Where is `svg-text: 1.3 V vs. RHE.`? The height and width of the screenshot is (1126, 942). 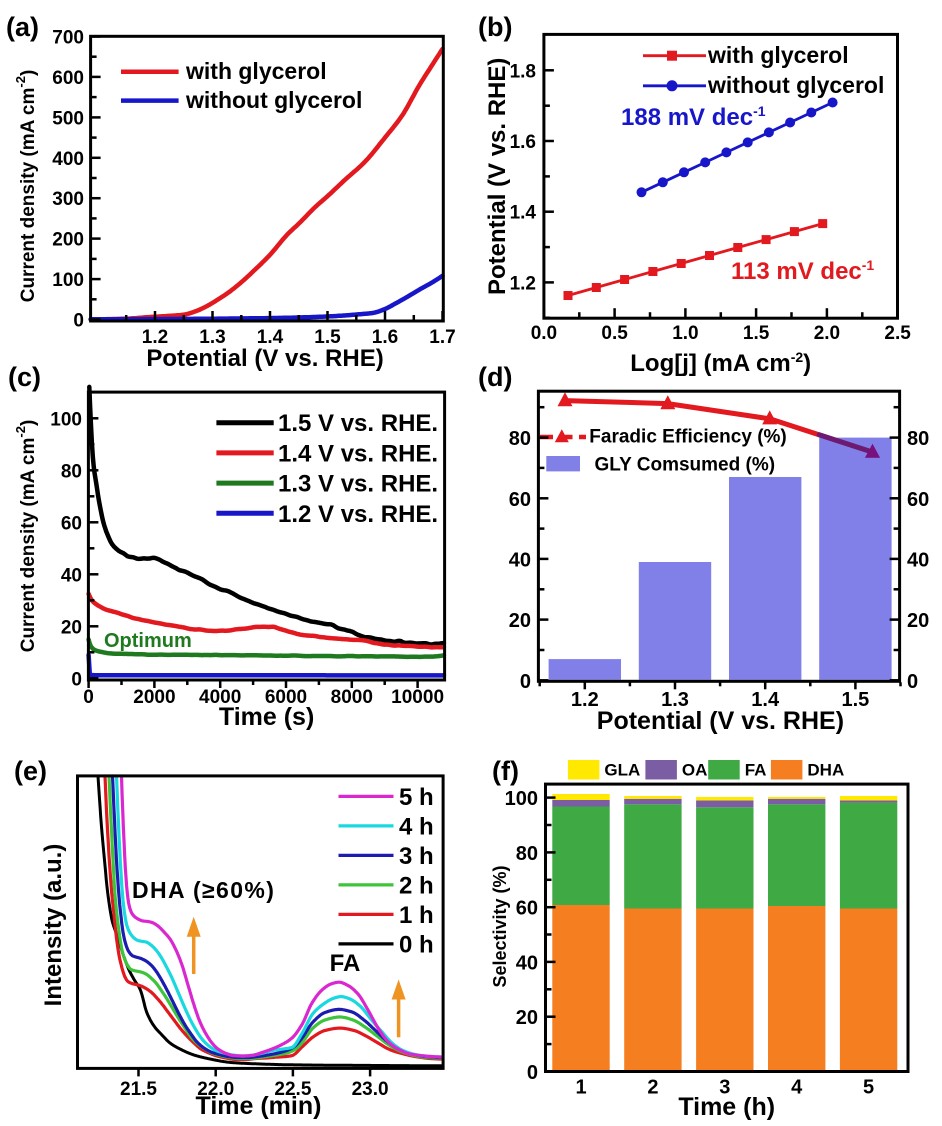
svg-text: 1.3 V vs. RHE. is located at coordinates (358, 484).